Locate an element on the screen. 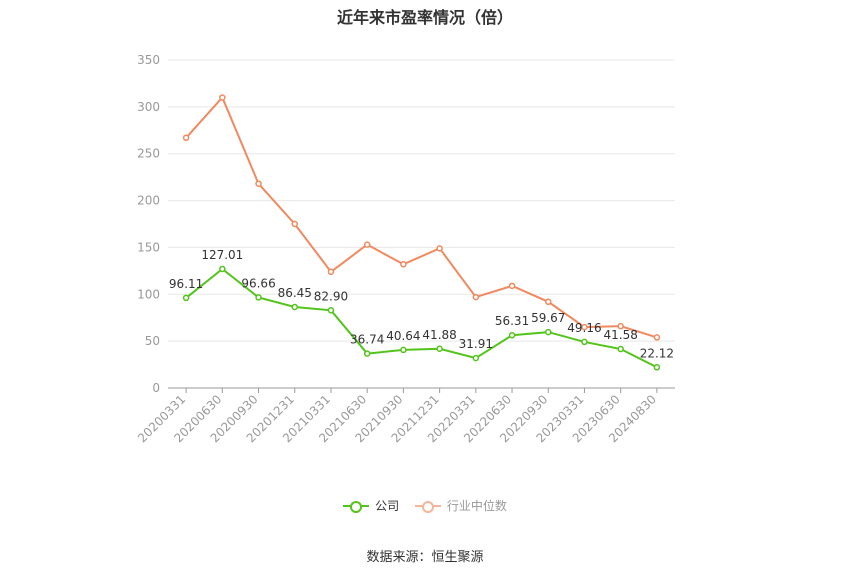  legend-label-industry: 行业中位数 is located at coordinates (476, 506).